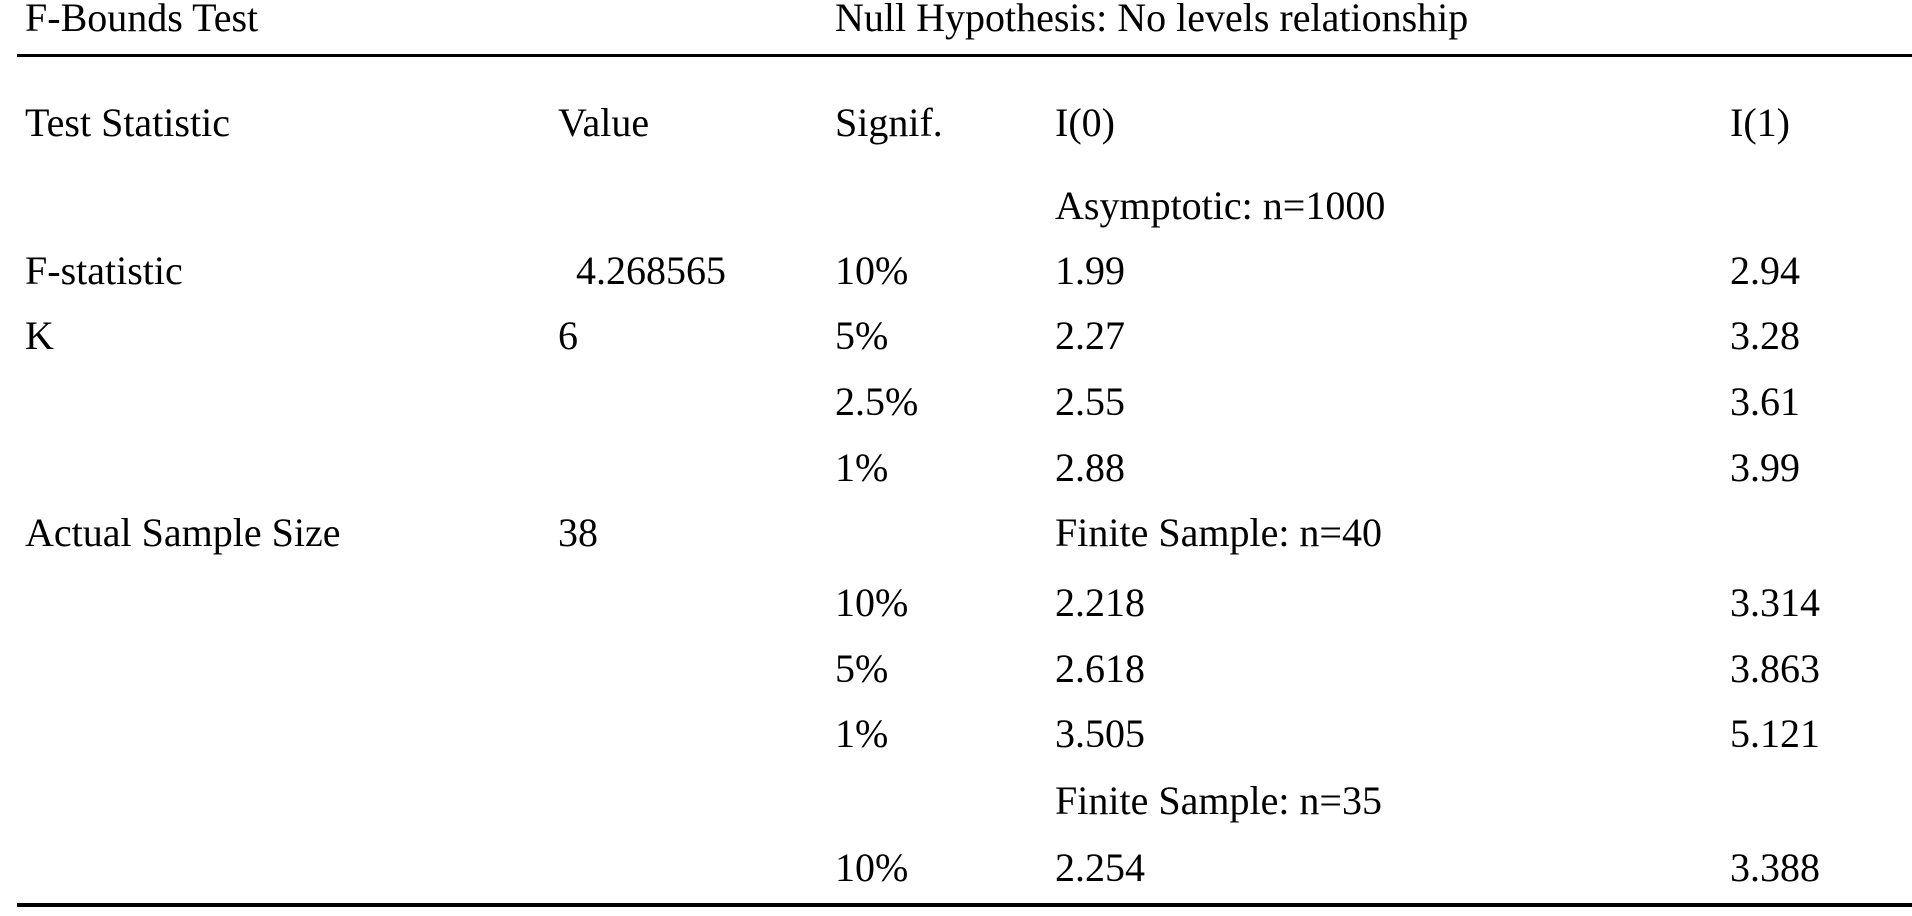 This screenshot has height=916, width=1912. Describe the element at coordinates (889, 122) in the screenshot. I see `column-header-signif: Signif.` at that location.